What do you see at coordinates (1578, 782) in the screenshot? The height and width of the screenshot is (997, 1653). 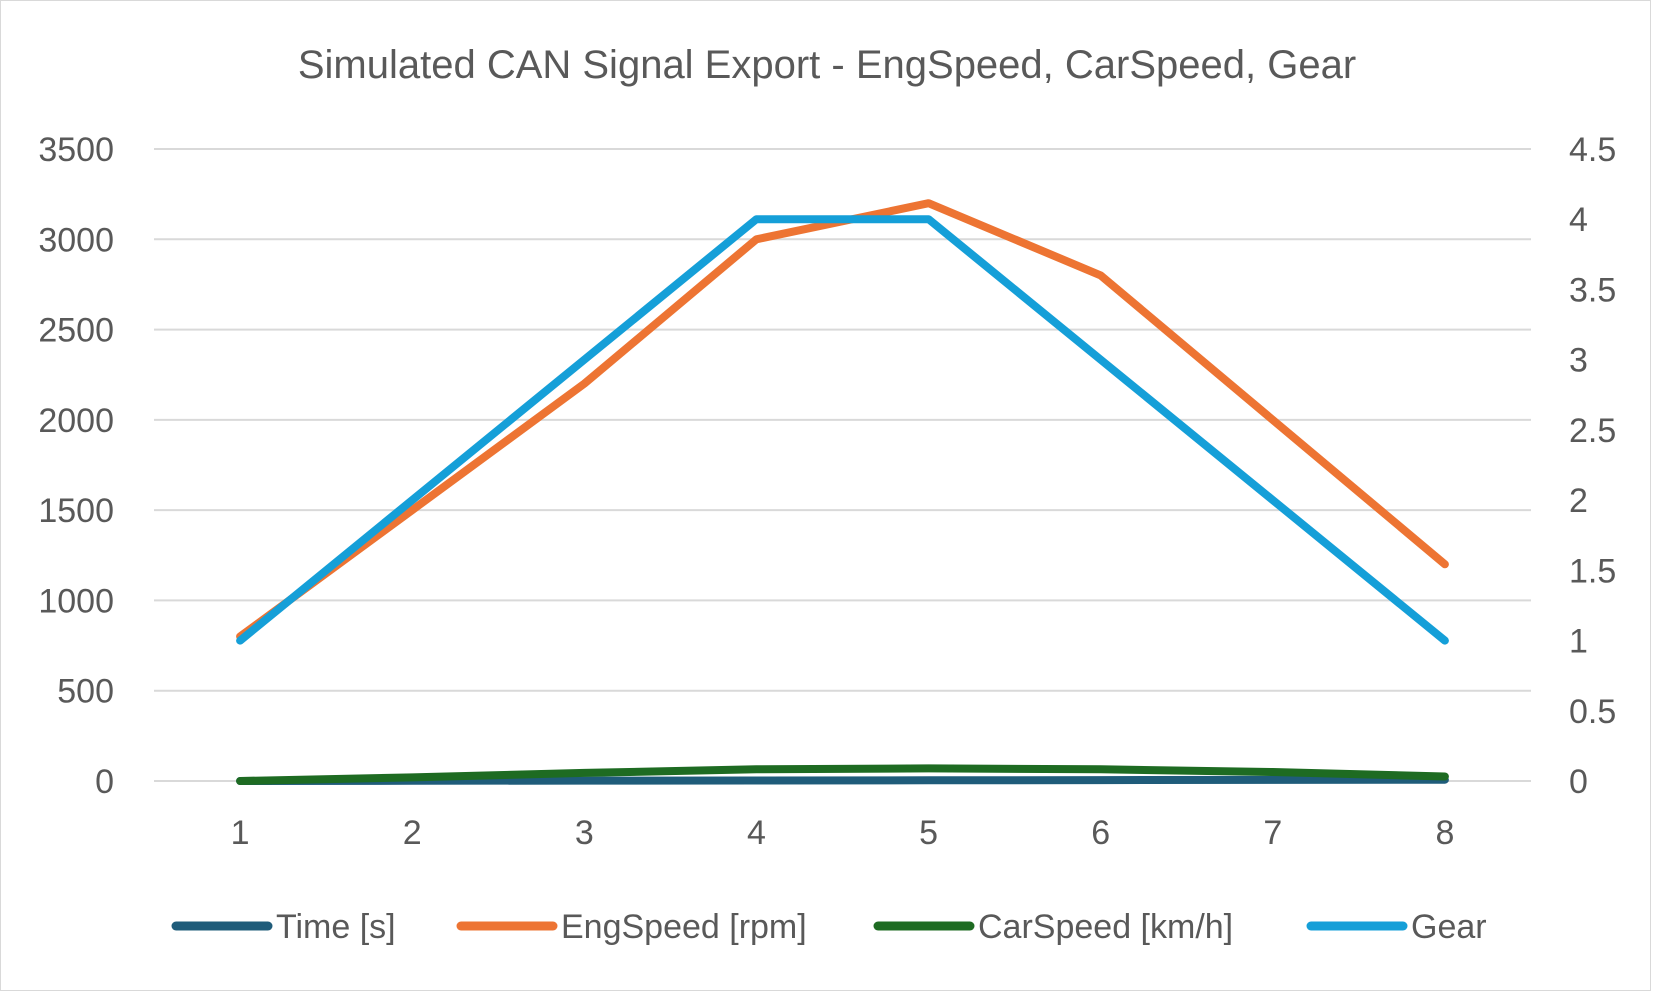 I see `right-tick-label: 0` at bounding box center [1578, 782].